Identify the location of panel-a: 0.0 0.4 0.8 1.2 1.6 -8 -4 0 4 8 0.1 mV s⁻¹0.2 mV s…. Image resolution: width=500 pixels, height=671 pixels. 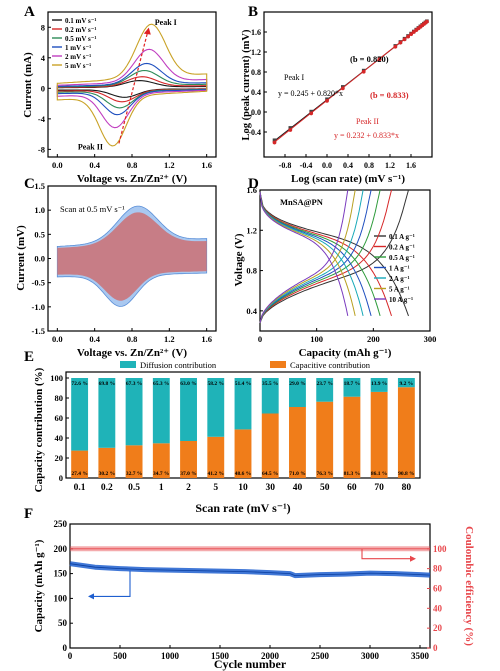
(119, 98).